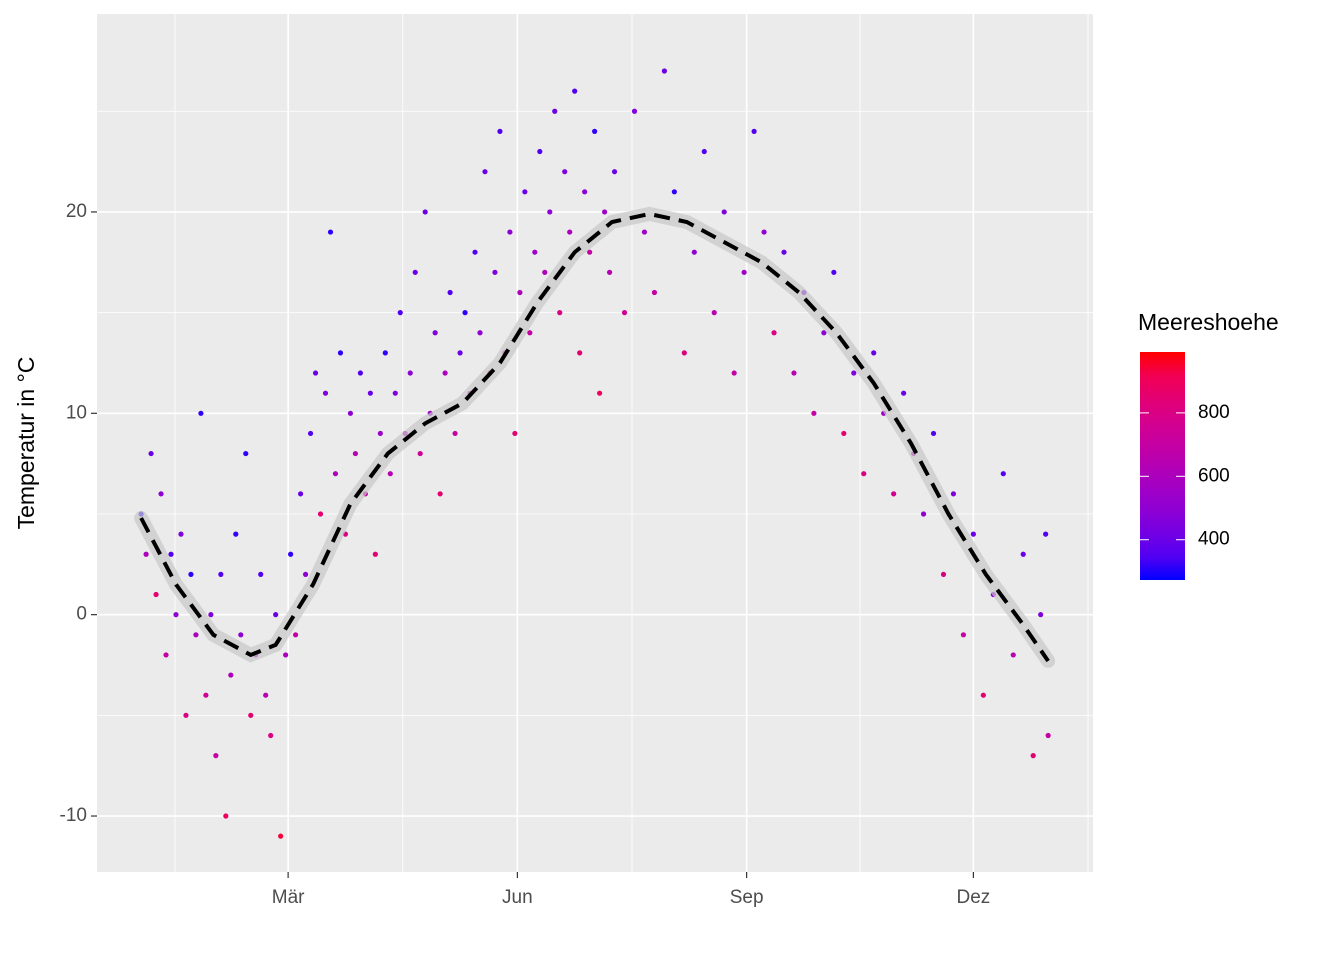  What do you see at coordinates (747, 897) in the screenshot?
I see `x-tick-label: Sep` at bounding box center [747, 897].